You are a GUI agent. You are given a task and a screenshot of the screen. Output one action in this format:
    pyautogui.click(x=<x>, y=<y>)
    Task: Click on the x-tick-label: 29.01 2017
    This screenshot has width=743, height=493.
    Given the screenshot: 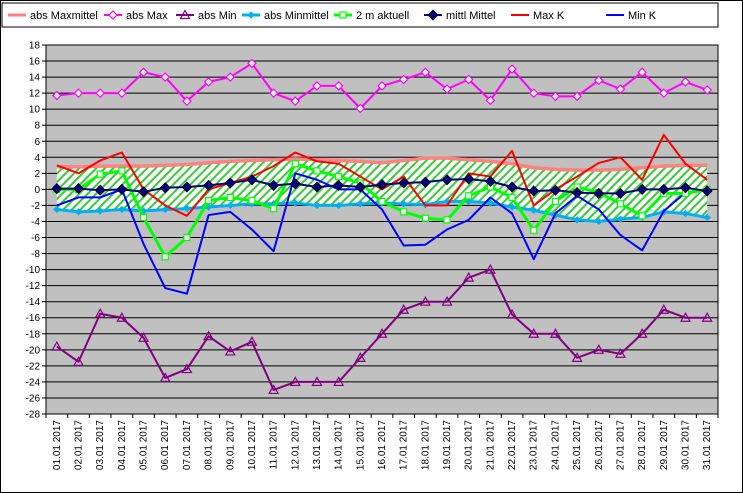 What is the action you would take?
    pyautogui.click(x=664, y=445)
    